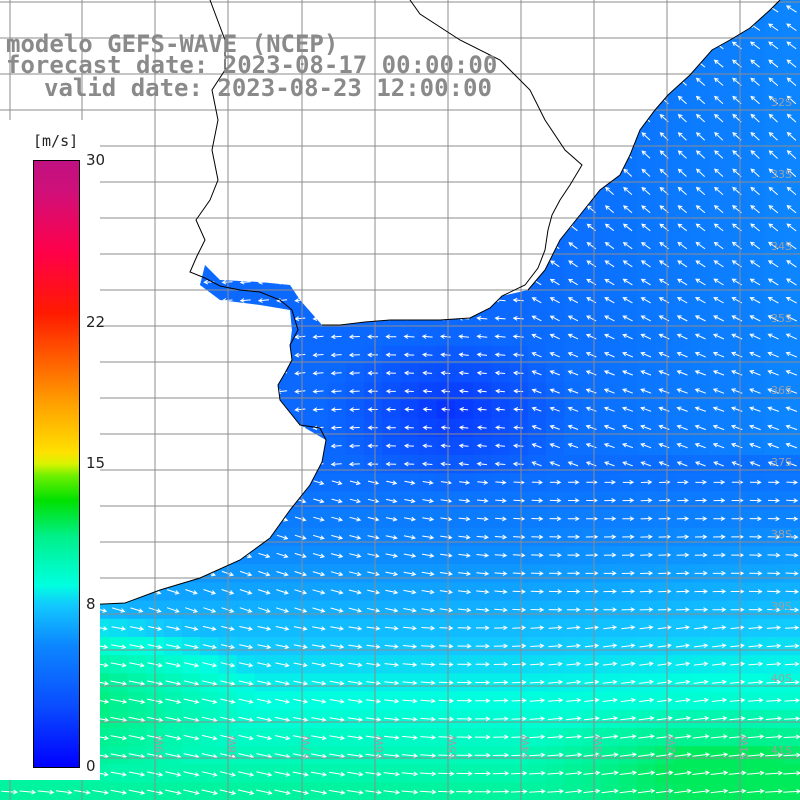 The height and width of the screenshot is (800, 800). What do you see at coordinates (452, 747) in the screenshot?
I see `longitude-label: 55W` at bounding box center [452, 747].